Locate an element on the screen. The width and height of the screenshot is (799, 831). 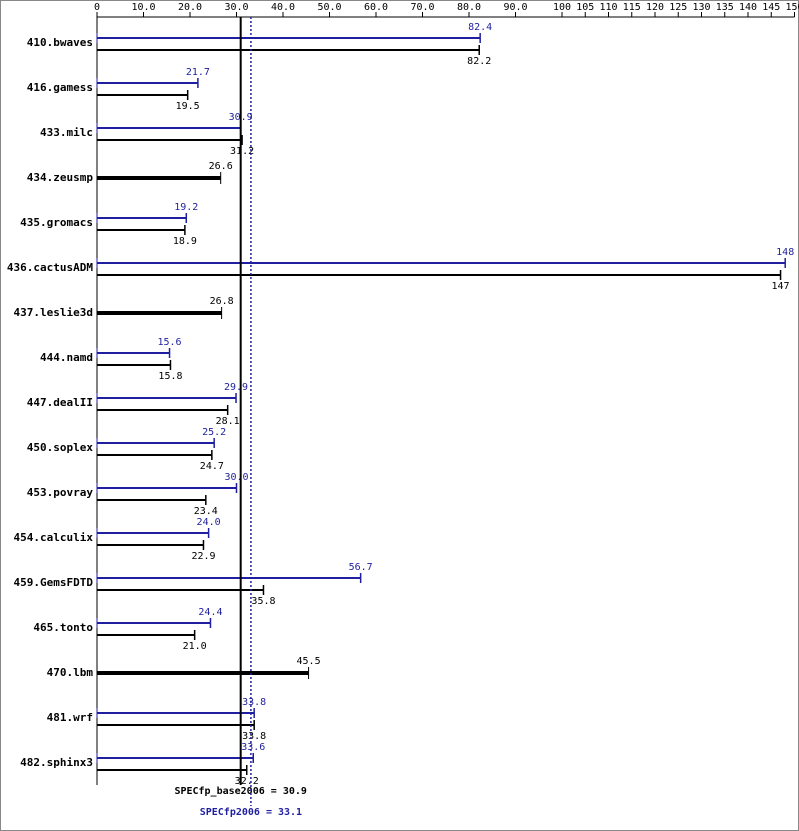
benchmark-label: 454.calculix is located at coordinates (54, 537).